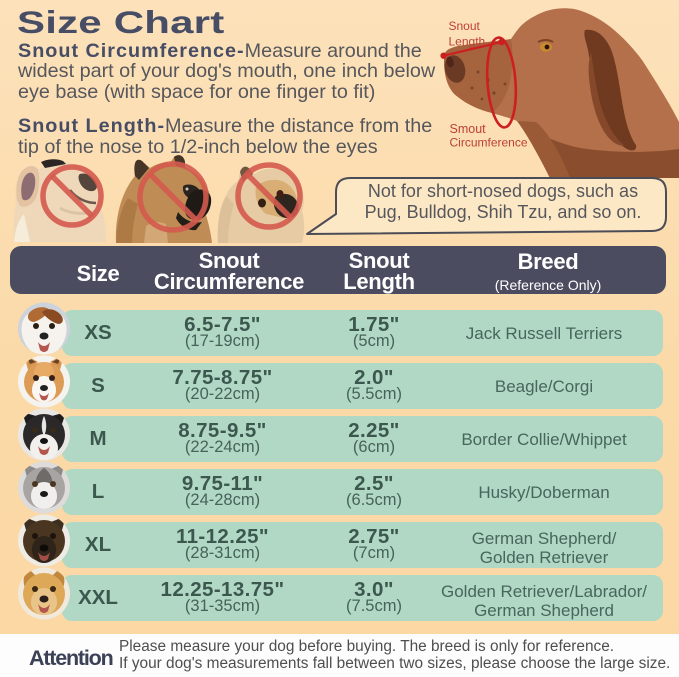 This screenshot has height=677, width=679. I want to click on svg-text: Snout, so click(465, 26).